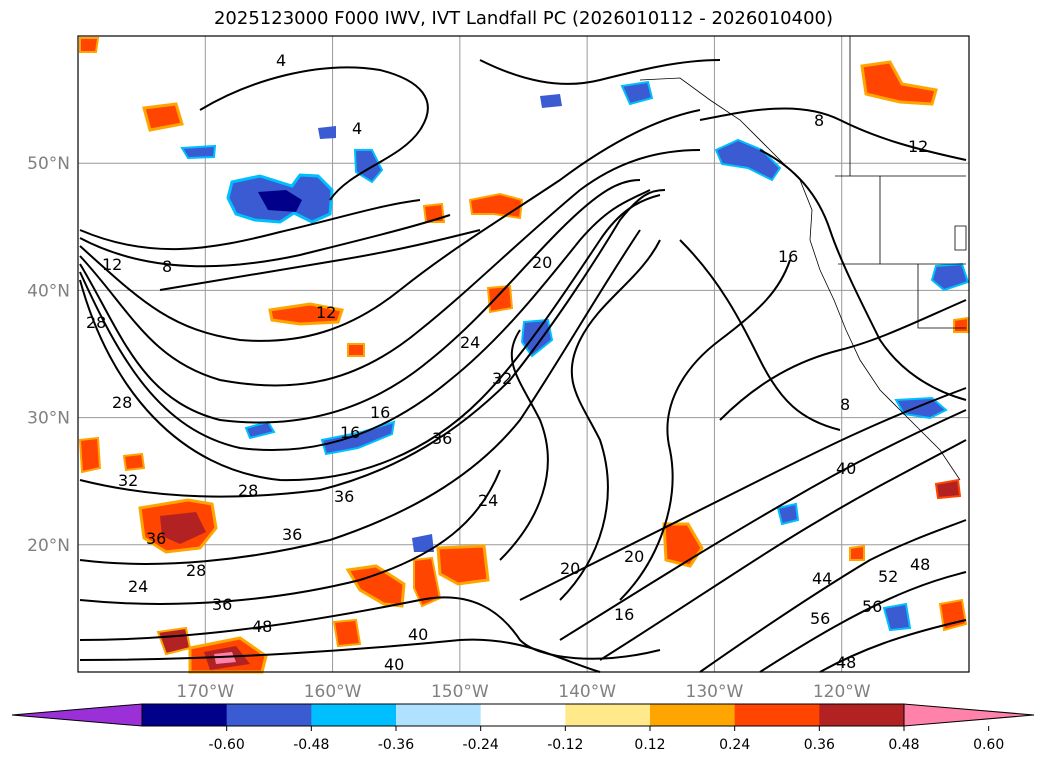  Describe the element at coordinates (842, 692) in the screenshot. I see `longitude-tick-label: 120°W` at that location.